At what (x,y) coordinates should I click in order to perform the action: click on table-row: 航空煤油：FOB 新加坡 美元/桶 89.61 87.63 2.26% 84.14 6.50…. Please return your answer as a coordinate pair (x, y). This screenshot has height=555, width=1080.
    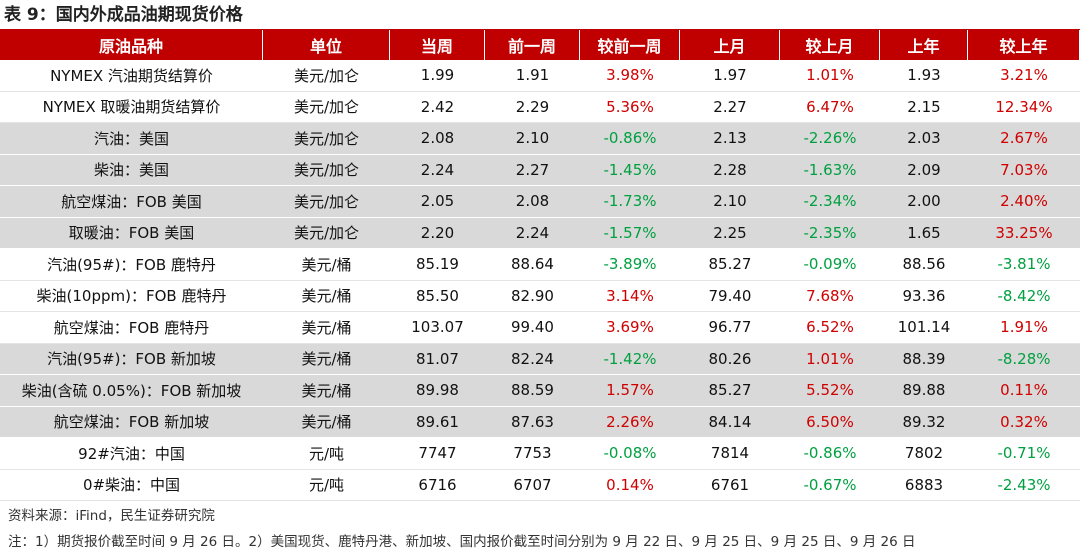
    Looking at the image, I should click on (540, 422).